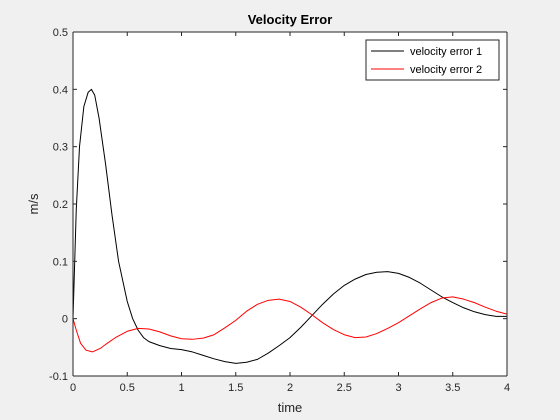 Image resolution: width=560 pixels, height=420 pixels. I want to click on x-tick-label: 0.5, so click(127, 388).